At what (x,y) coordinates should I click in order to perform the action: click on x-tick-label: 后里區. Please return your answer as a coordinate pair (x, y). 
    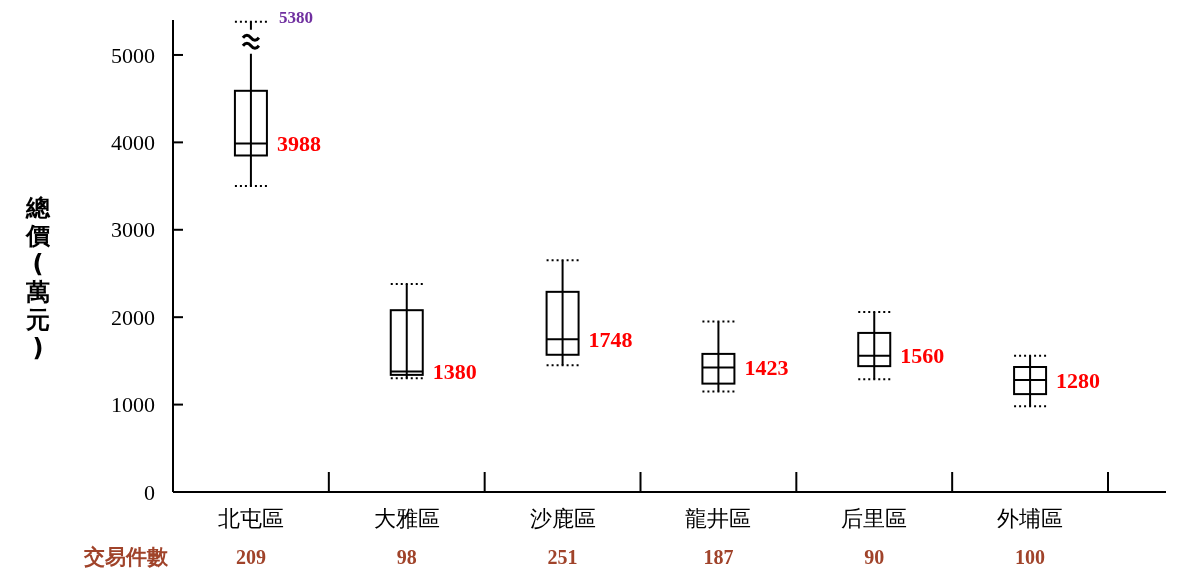
    Looking at the image, I should click on (874, 518).